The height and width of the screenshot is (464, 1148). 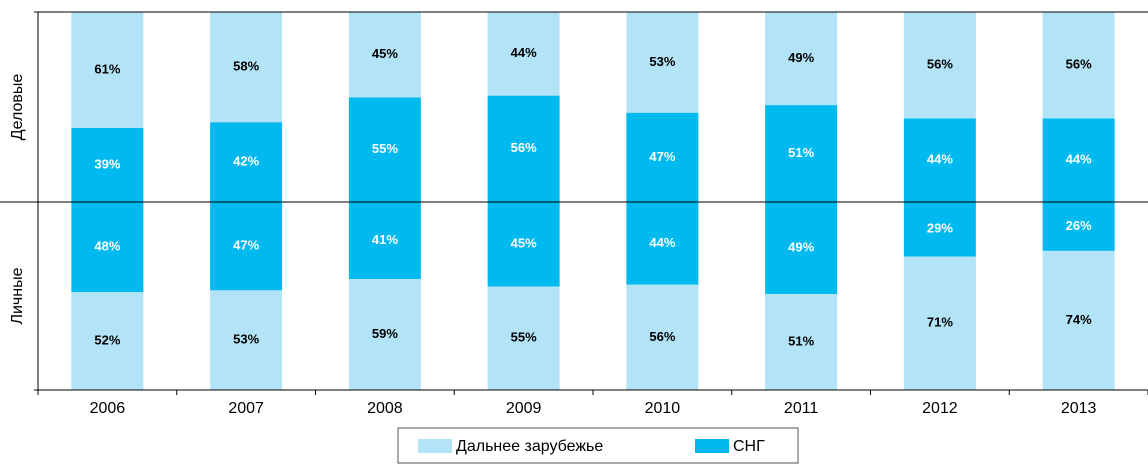 I want to click on value-label: 58%, so click(x=246, y=66).